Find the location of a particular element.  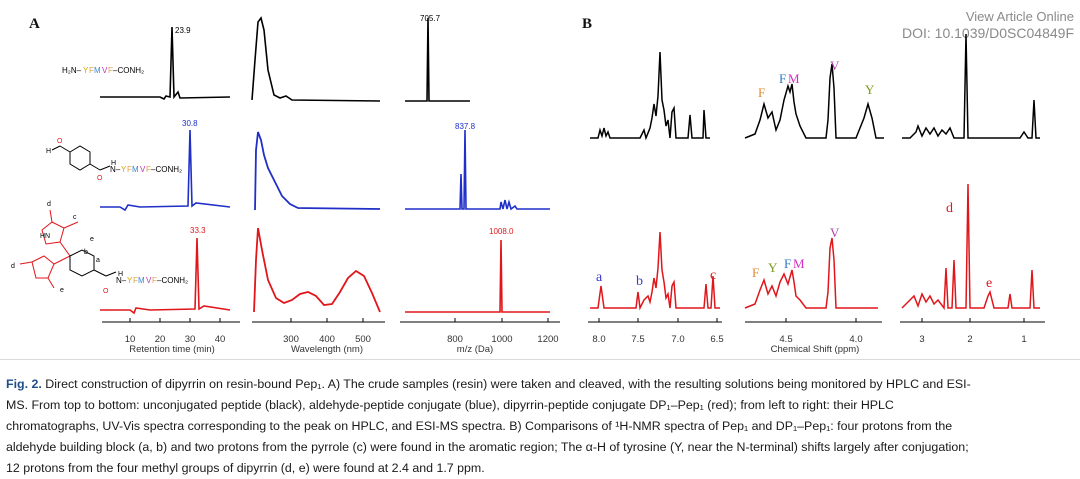

ms-trace-black is located at coordinates (437, 59).